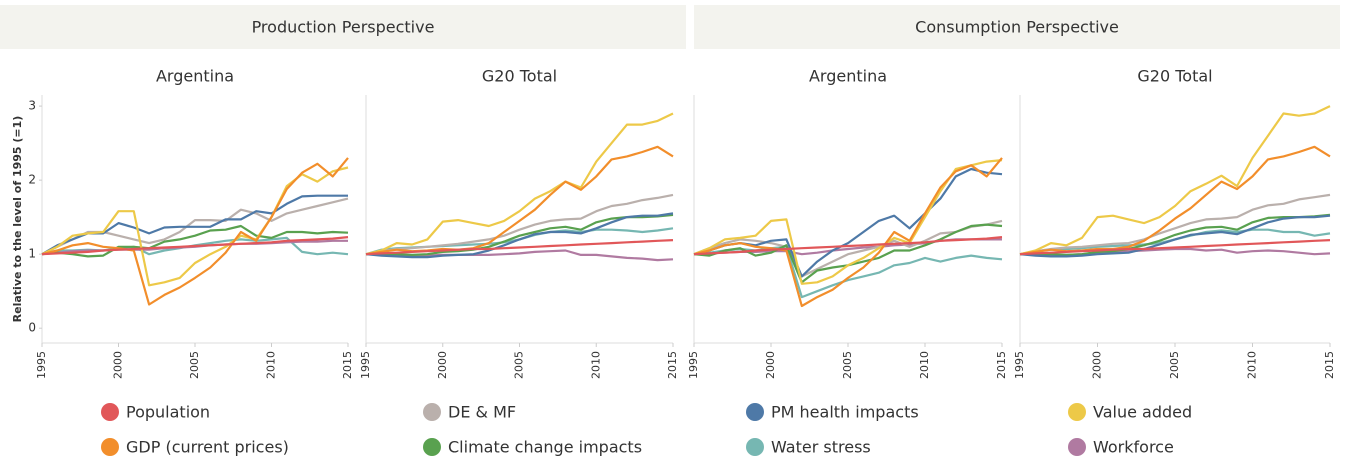 Image resolution: width=1346 pixels, height=461 pixels. I want to click on legend-label: Population, so click(168, 412).